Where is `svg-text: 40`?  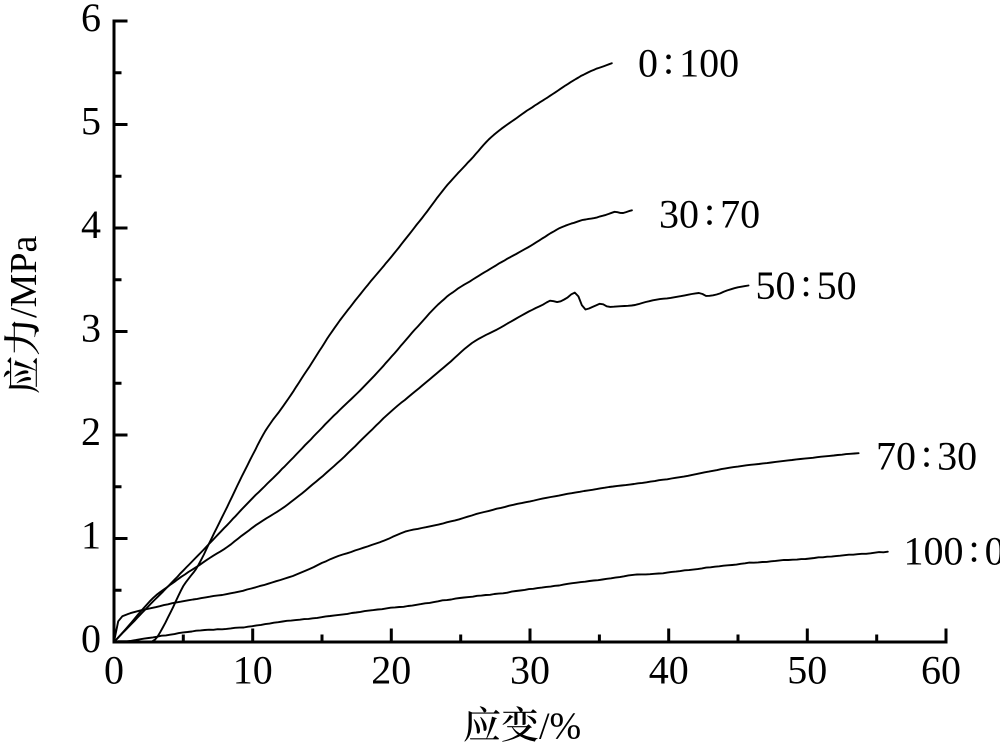 svg-text: 40 is located at coordinates (669, 670).